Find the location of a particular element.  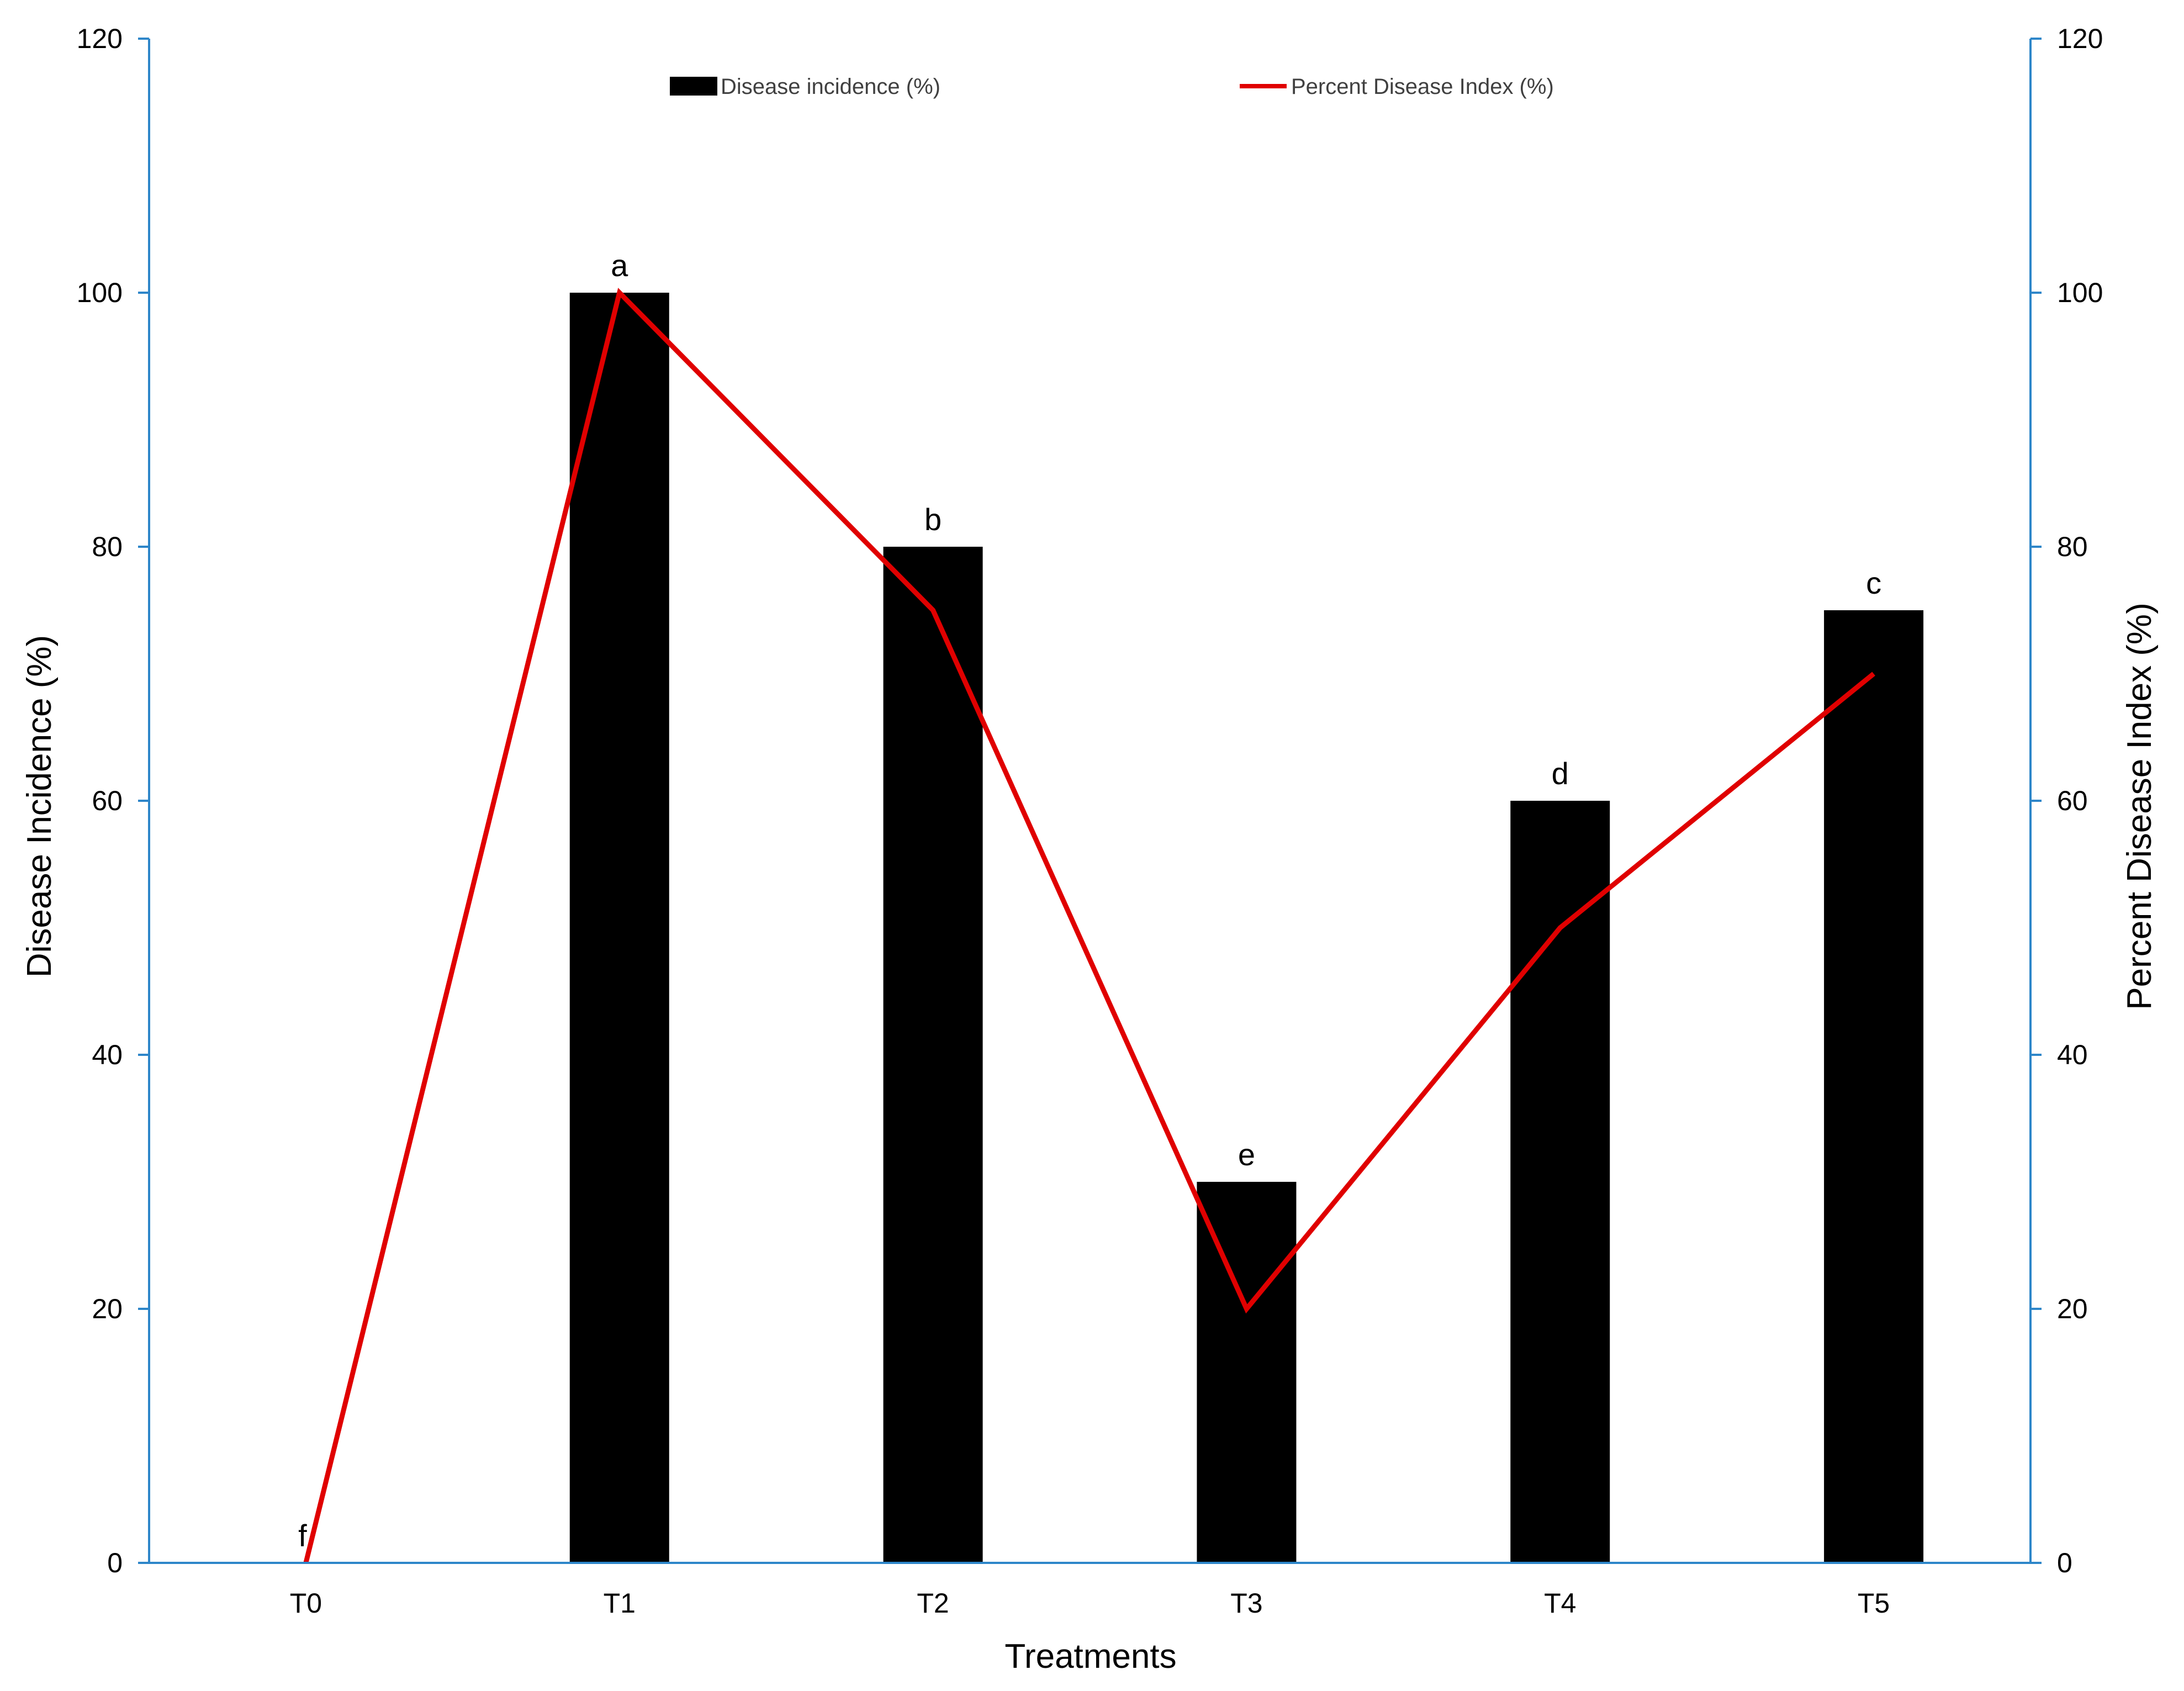

bar-letter-T4: d is located at coordinates (1560, 773).